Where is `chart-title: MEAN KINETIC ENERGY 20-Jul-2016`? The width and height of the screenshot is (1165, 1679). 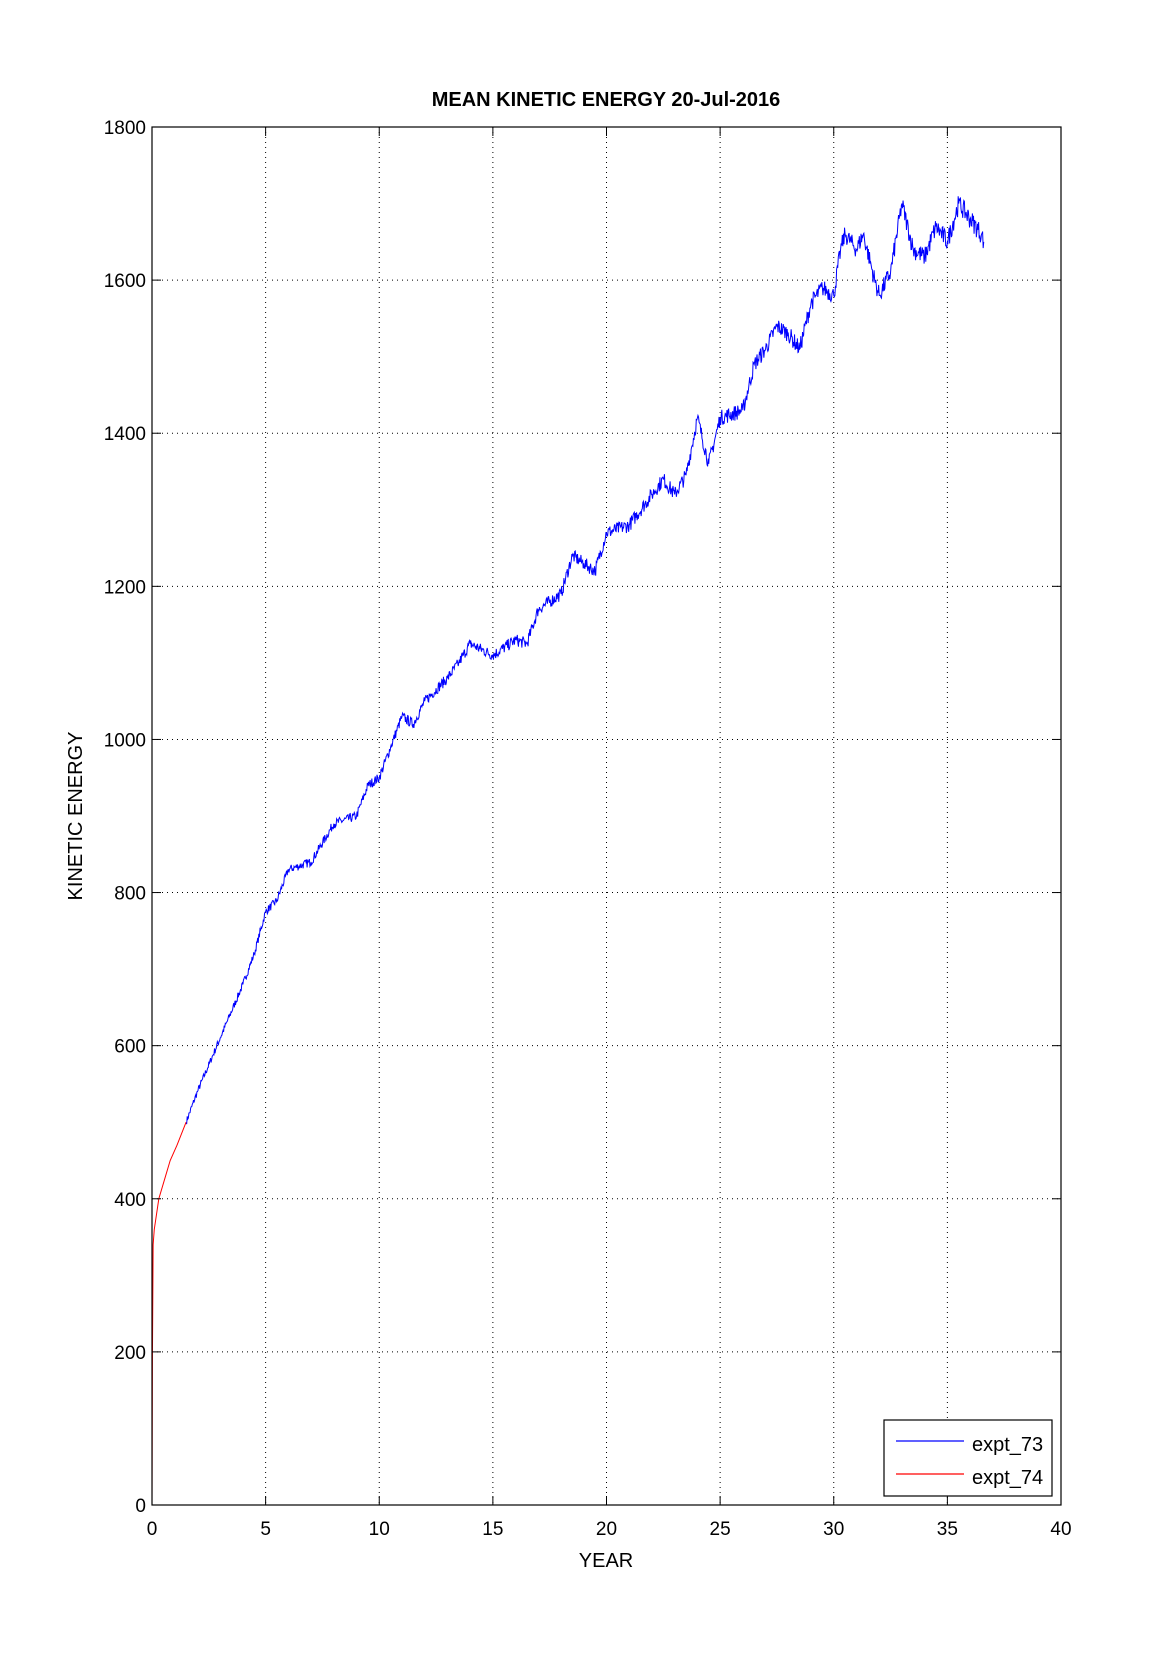 chart-title: MEAN KINETIC ENERGY 20-Jul-2016 is located at coordinates (606, 100).